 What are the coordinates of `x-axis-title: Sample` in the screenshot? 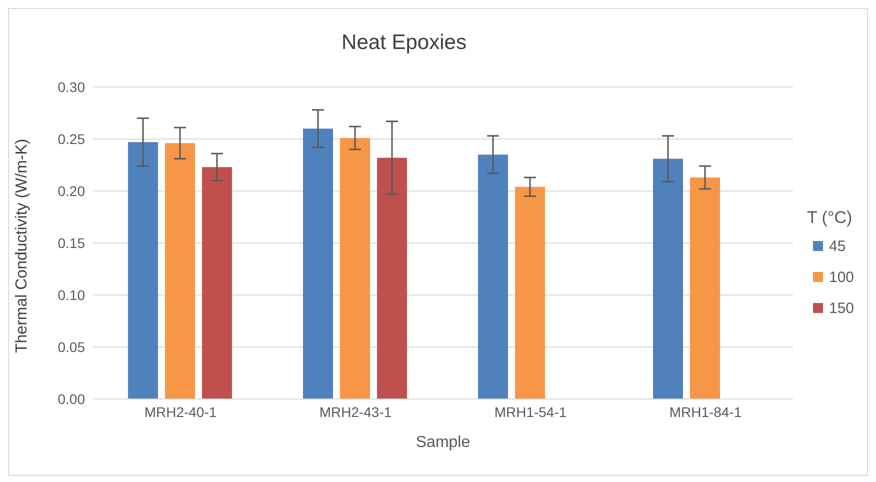 It's located at (443, 442).